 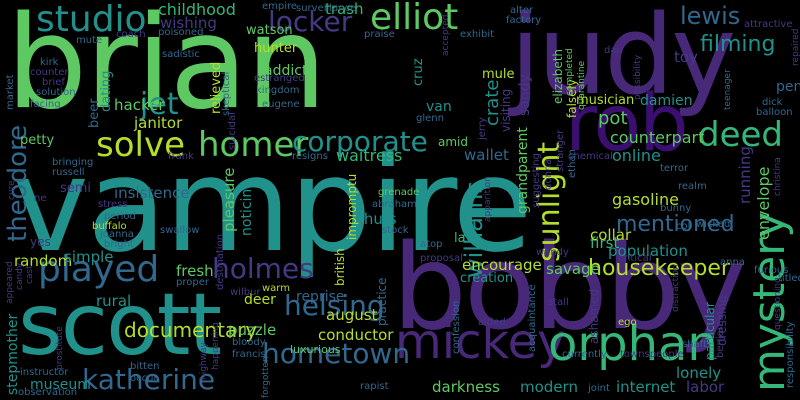 I want to click on word-brief: brief, so click(x=53, y=82).